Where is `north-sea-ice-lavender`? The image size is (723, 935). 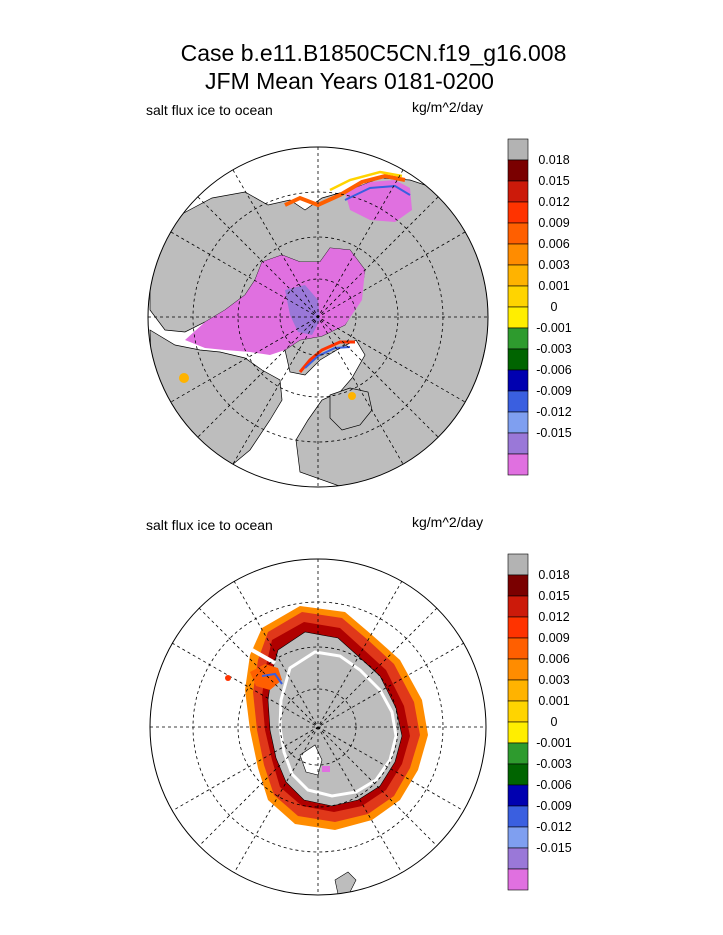 north-sea-ice-lavender is located at coordinates (302, 310).